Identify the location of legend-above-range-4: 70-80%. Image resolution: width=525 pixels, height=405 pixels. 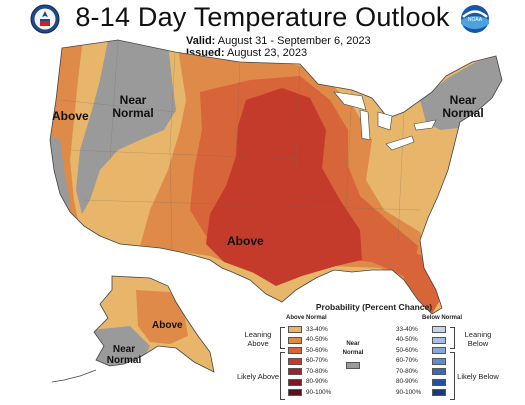
(317, 371).